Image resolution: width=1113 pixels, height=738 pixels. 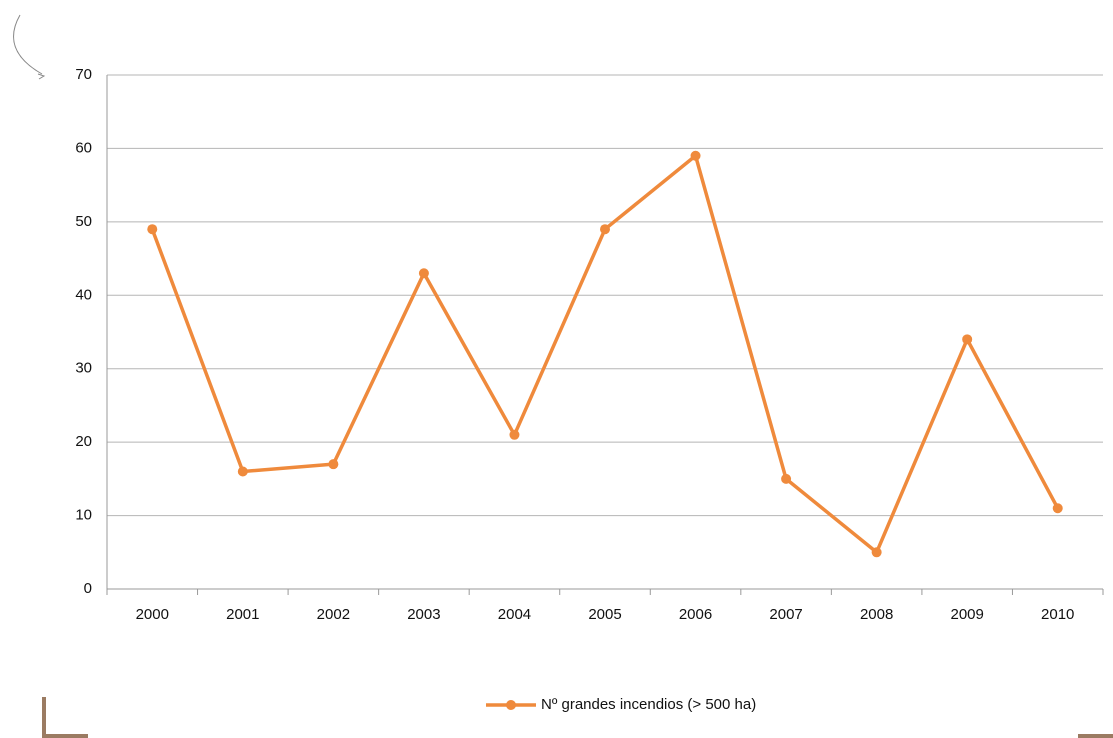 I want to click on x-tick-label: 2003, so click(x=423, y=614).